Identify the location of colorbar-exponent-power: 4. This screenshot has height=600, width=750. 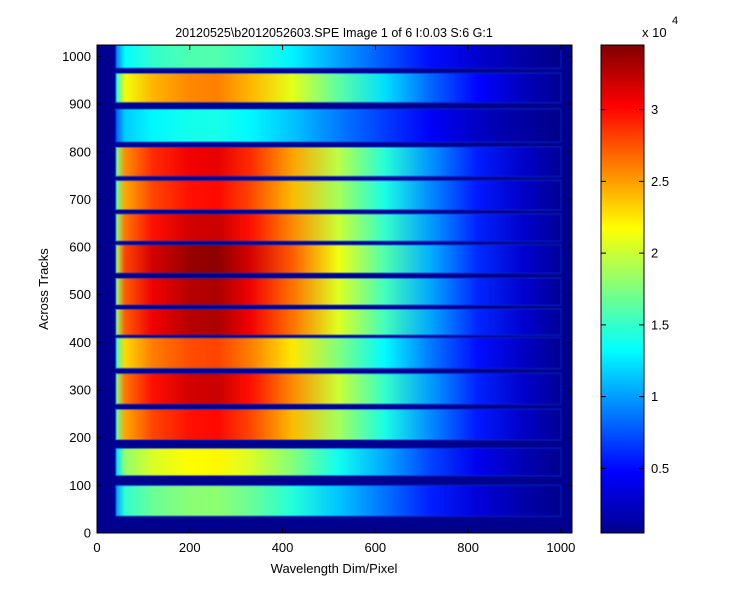
(675, 21).